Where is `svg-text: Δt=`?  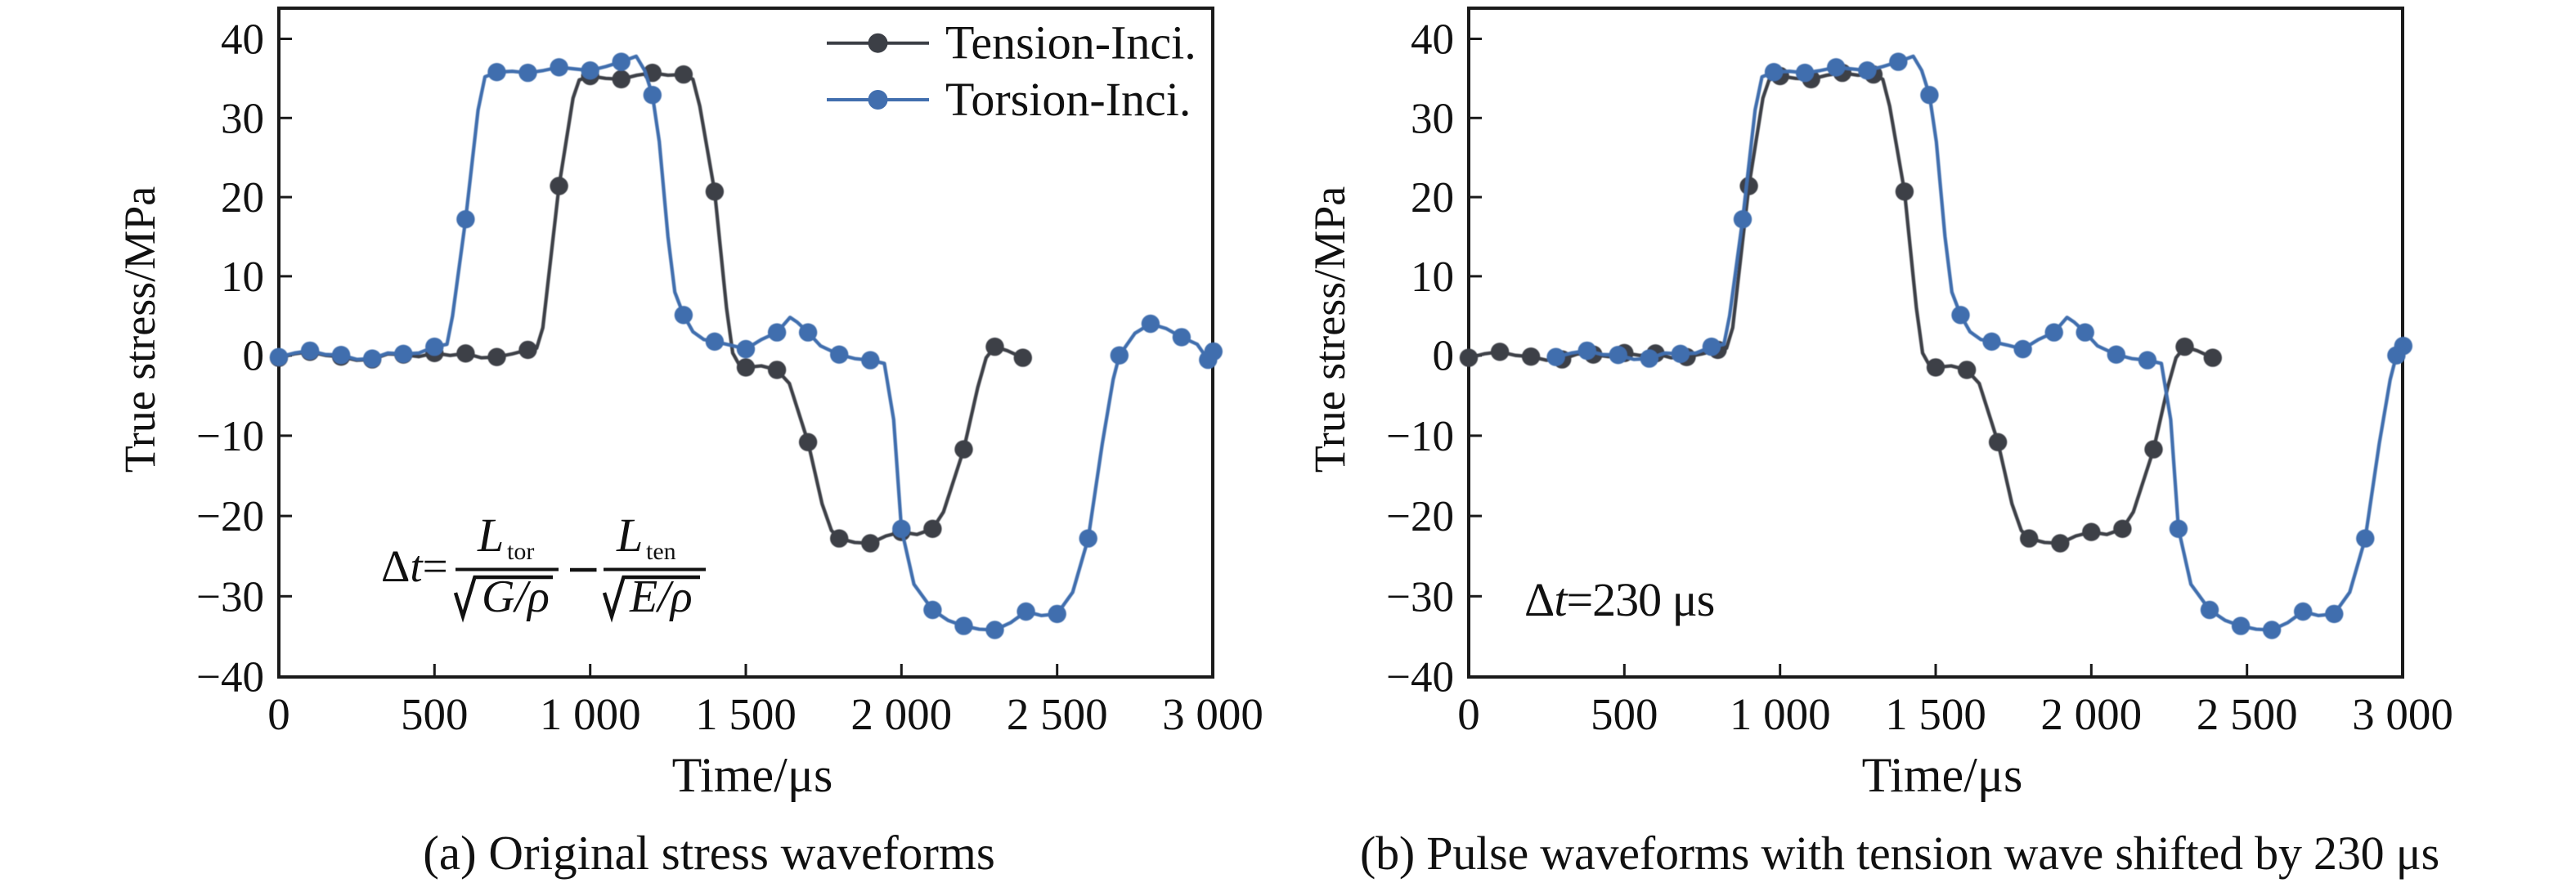 svg-text: Δt= is located at coordinates (414, 566).